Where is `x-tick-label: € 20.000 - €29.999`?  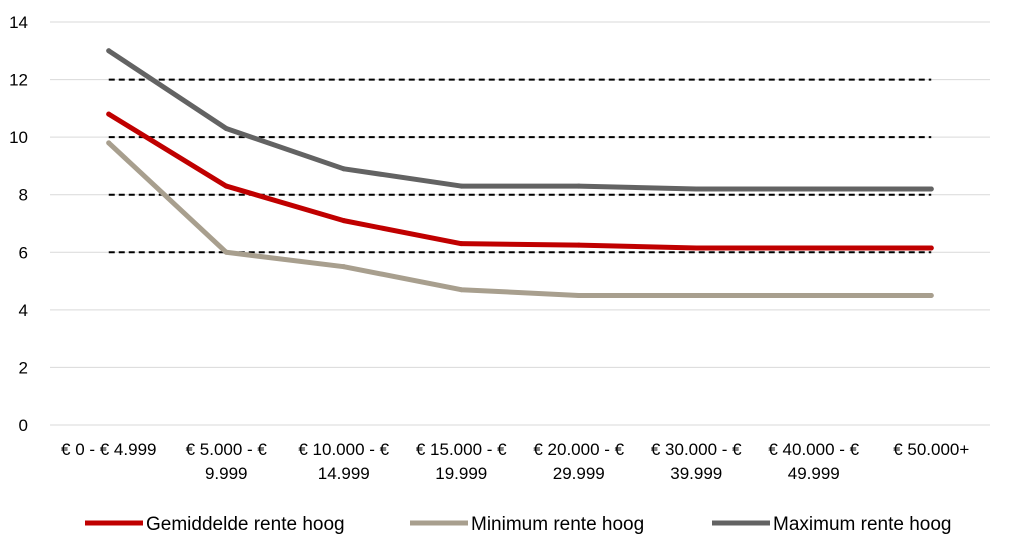
x-tick-label: € 20.000 - €29.999 is located at coordinates (578, 461).